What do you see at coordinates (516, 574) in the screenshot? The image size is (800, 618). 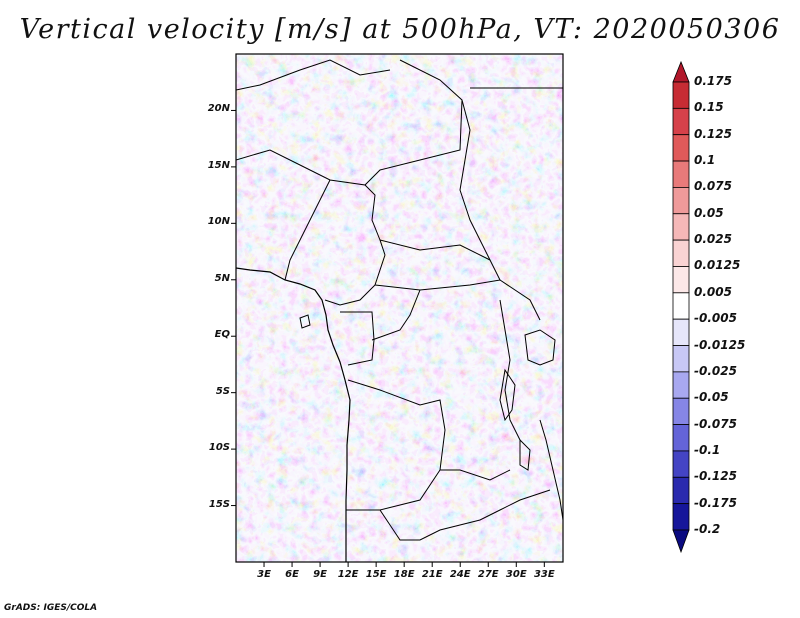 I see `lon-label: 30E` at bounding box center [516, 574].